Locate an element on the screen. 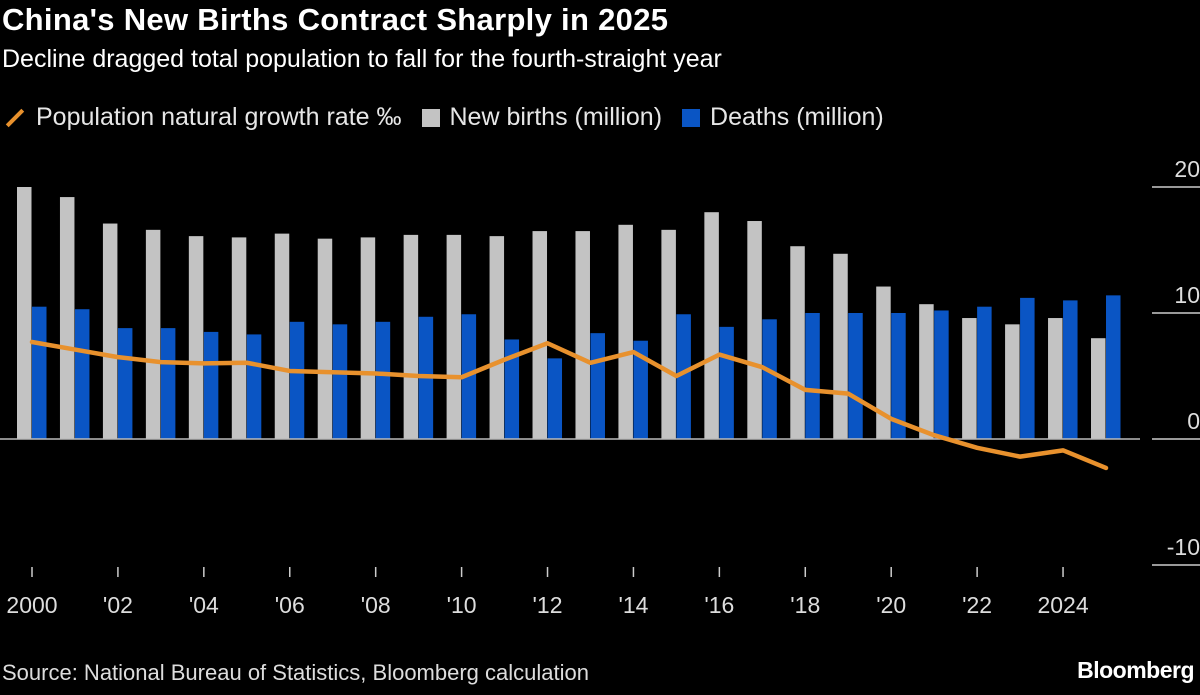  x-tick-label: 2024 is located at coordinates (1062, 605).